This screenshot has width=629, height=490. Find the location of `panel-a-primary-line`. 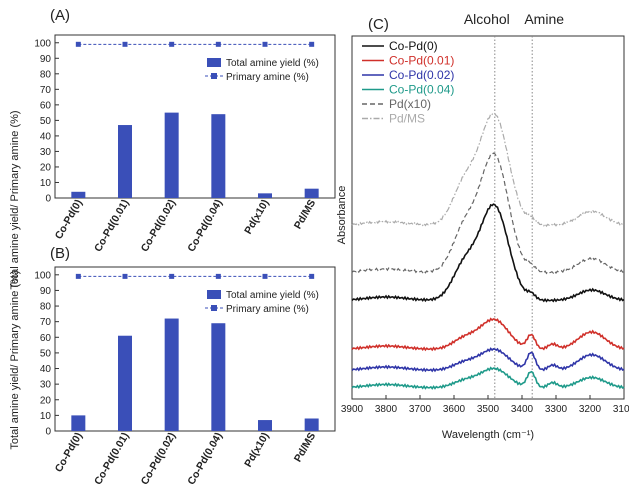

panel-a-primary-line is located at coordinates (195, 44).